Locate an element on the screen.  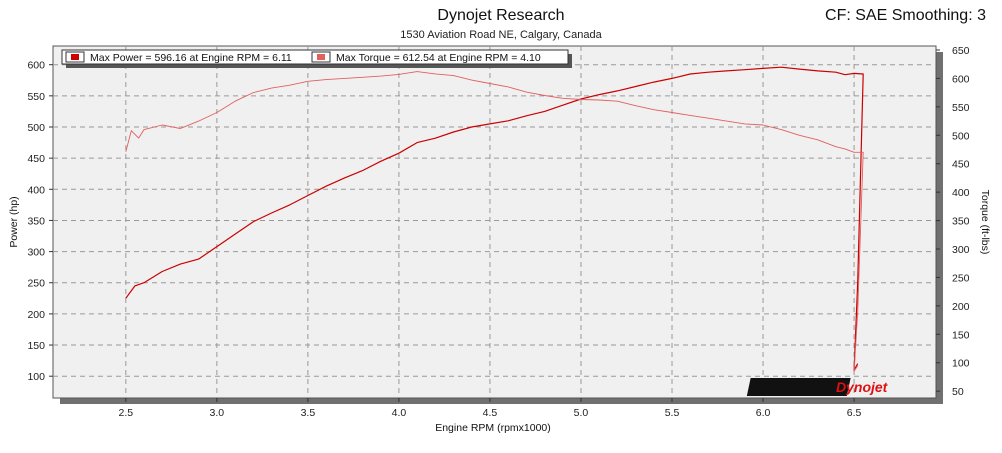
y2-tick-label: 300 is located at coordinates (961, 250).